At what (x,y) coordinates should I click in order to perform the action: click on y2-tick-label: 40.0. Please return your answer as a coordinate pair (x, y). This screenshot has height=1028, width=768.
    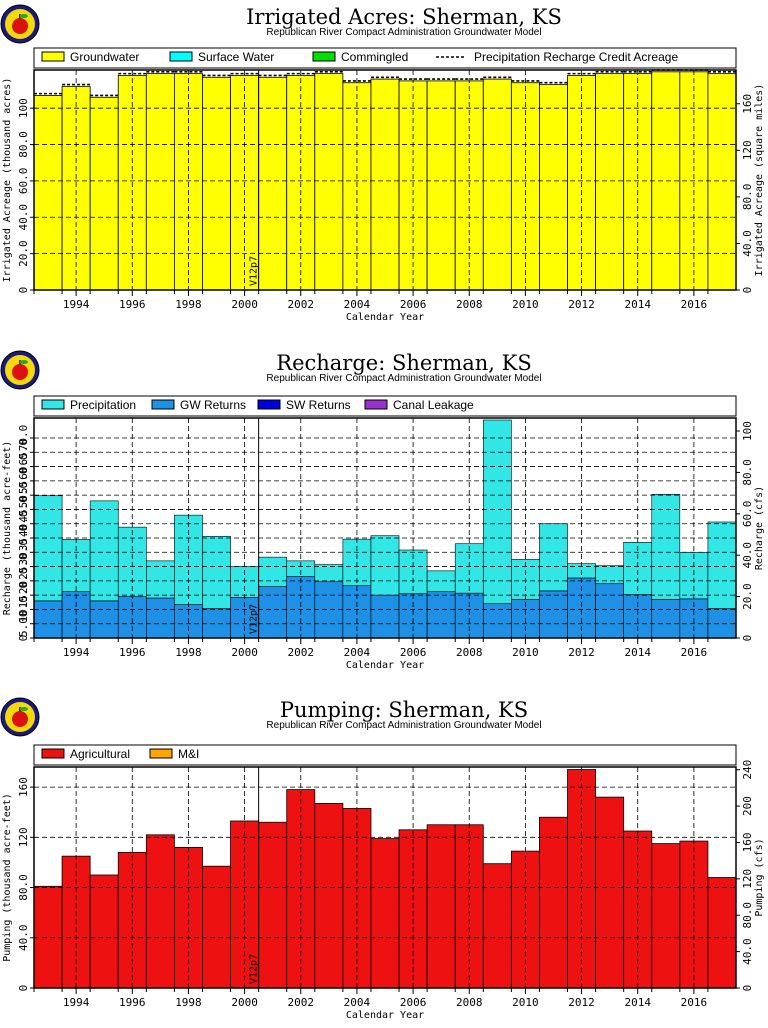
    Looking at the image, I should click on (747, 951).